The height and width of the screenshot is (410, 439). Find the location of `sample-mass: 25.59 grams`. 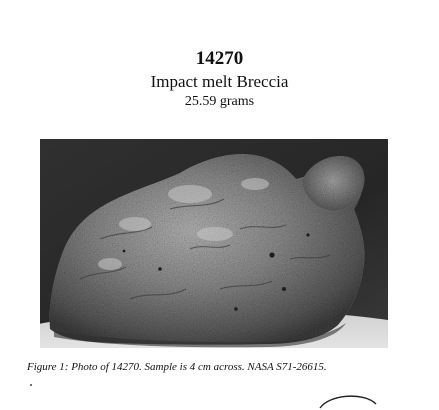

sample-mass: 25.59 grams is located at coordinates (219, 101).